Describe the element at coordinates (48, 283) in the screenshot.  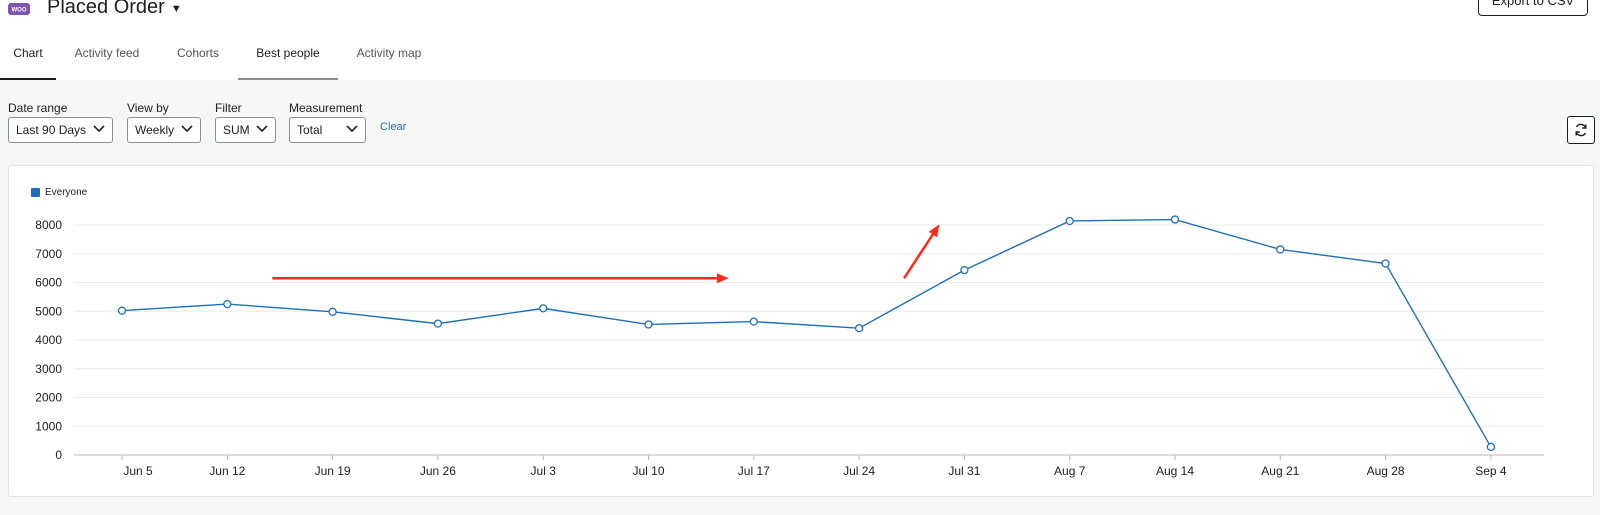
I see `y-tick-label: 6000` at that location.